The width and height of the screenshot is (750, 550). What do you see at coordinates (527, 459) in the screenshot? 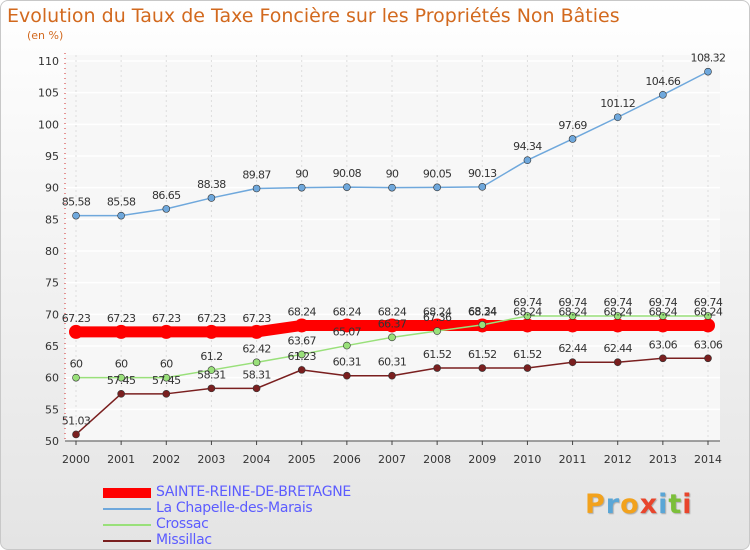
I see `x-tick-label: 2010` at bounding box center [527, 459].